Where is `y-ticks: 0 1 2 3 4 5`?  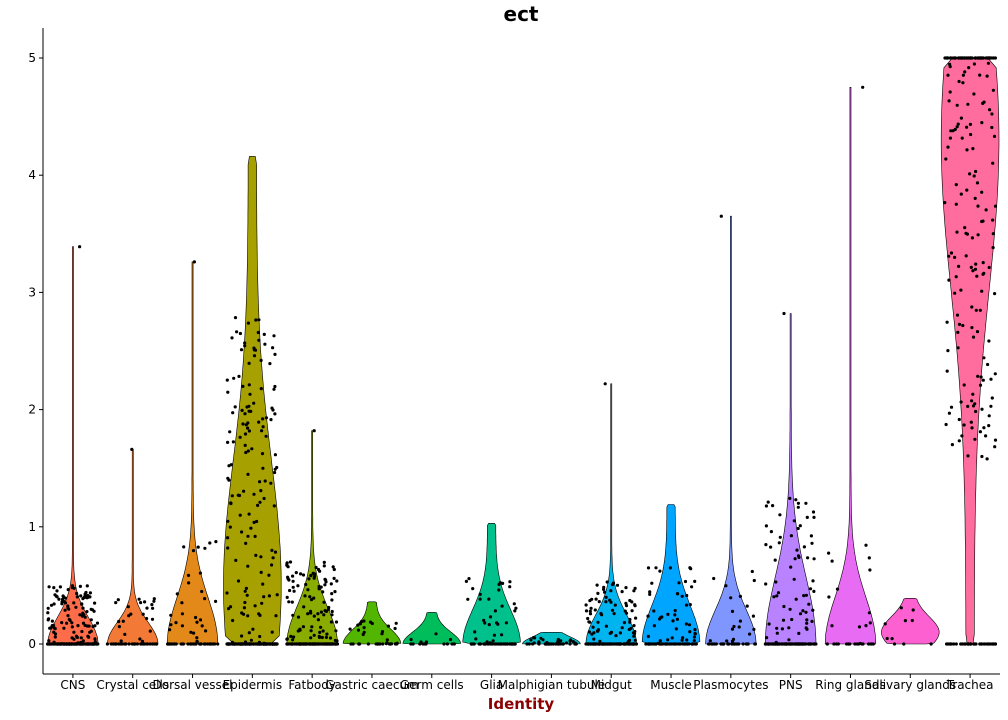 y-ticks: 0 1 2 3 4 5 is located at coordinates (35, 351).